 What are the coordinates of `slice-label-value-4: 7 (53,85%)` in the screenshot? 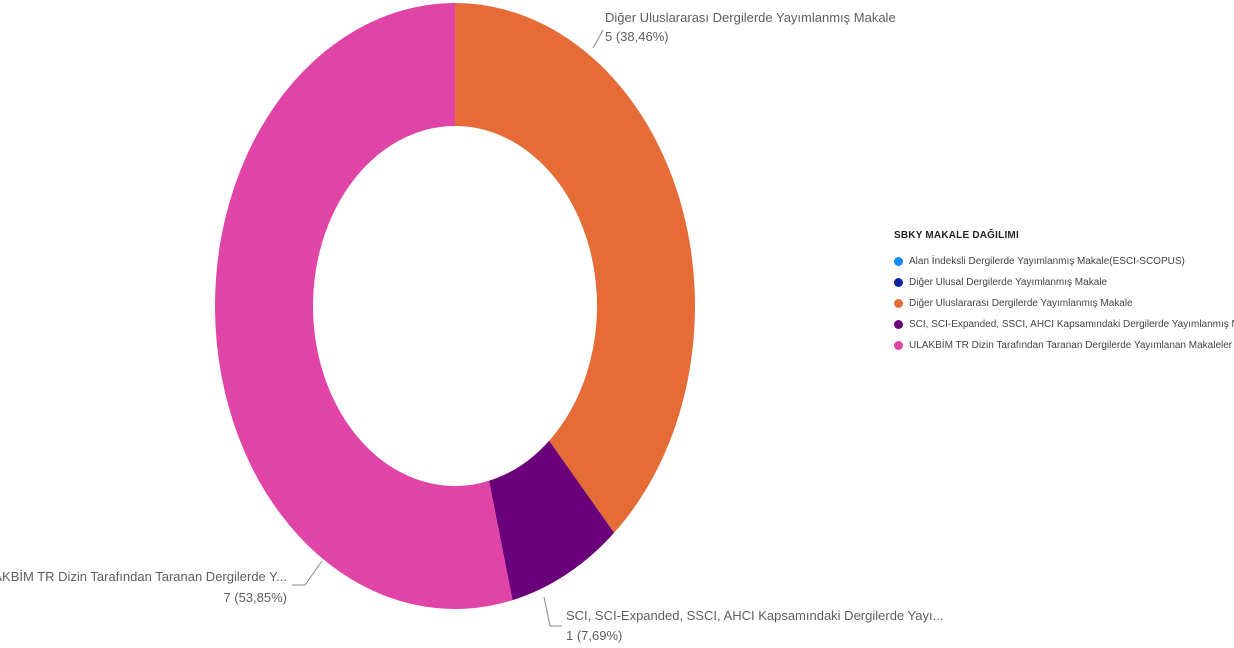 It's located at (255, 597).